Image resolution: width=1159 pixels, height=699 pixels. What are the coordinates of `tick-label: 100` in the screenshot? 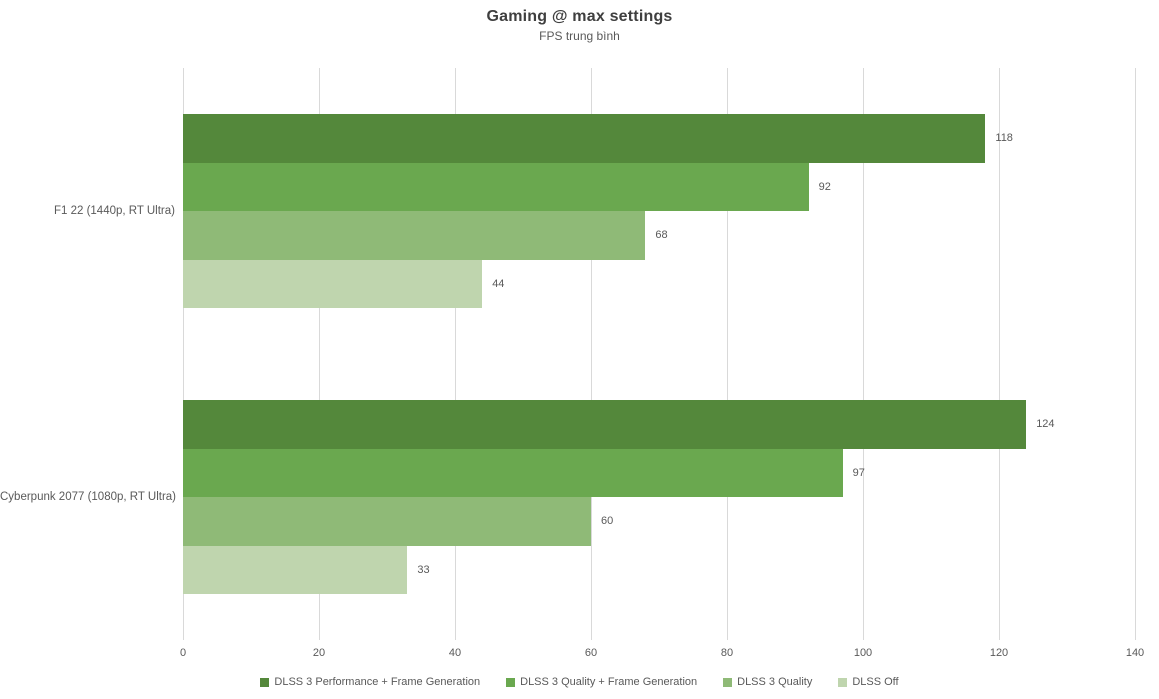 It's located at (863, 653).